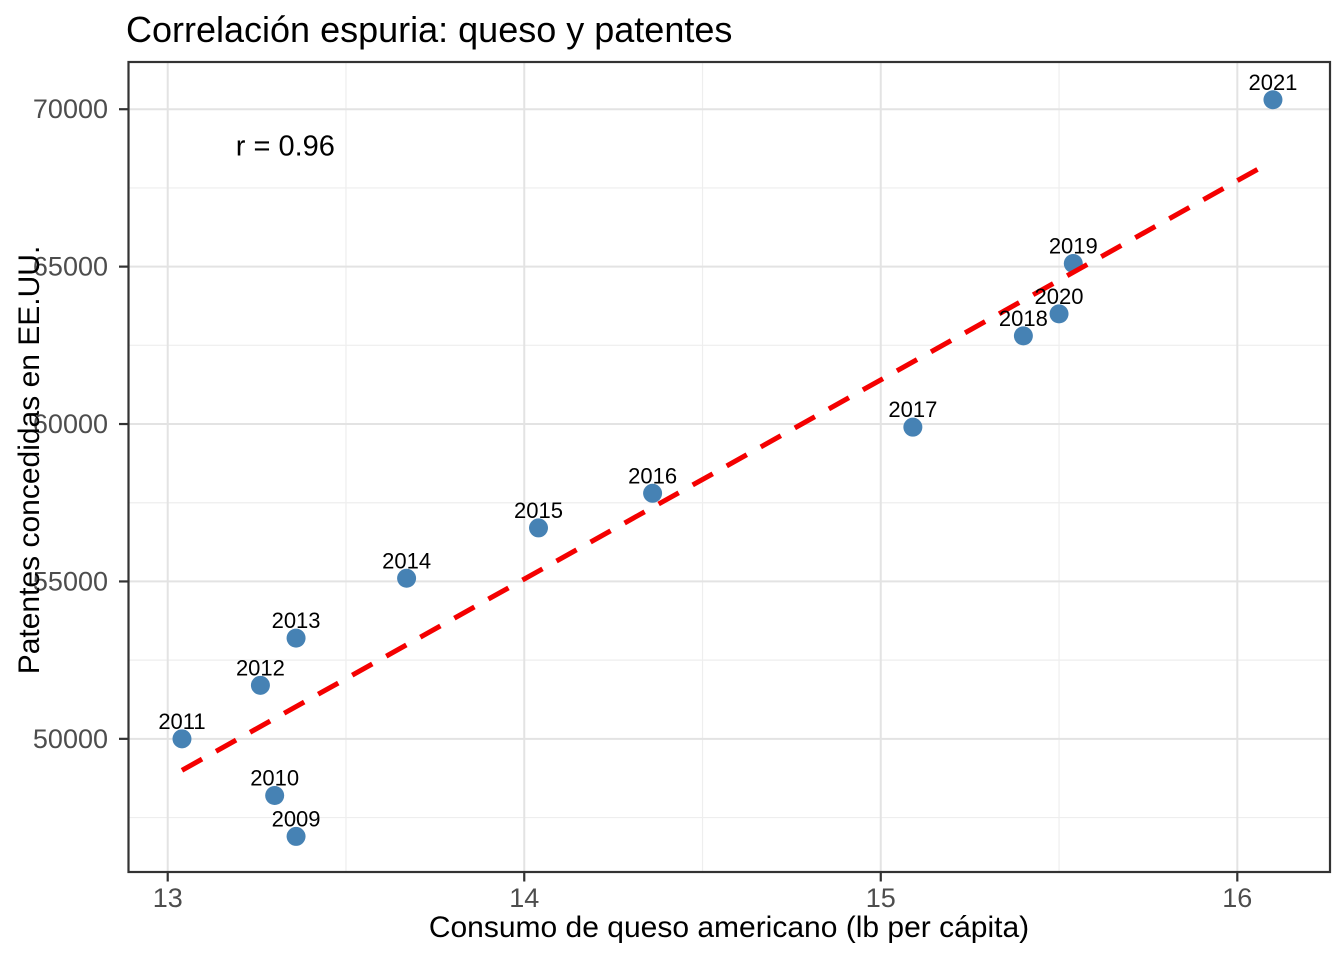 Image resolution: width=1344 pixels, height=960 pixels. I want to click on data-point-2011, so click(182, 739).